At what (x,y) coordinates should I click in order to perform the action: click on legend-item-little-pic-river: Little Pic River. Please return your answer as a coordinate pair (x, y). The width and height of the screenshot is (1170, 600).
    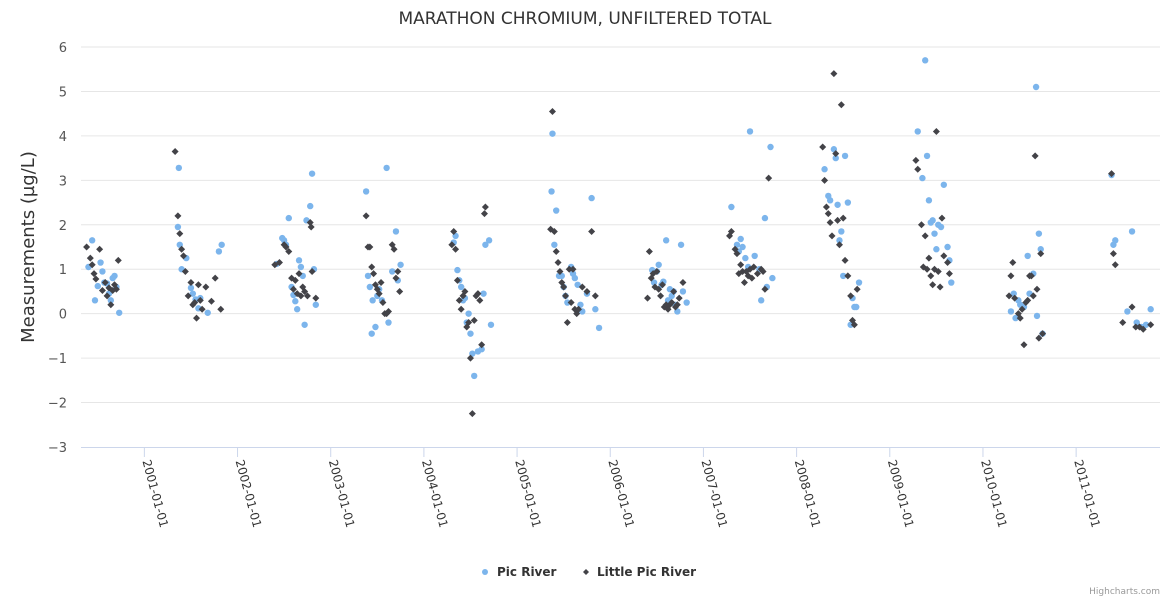
    Looking at the image, I should click on (639, 572).